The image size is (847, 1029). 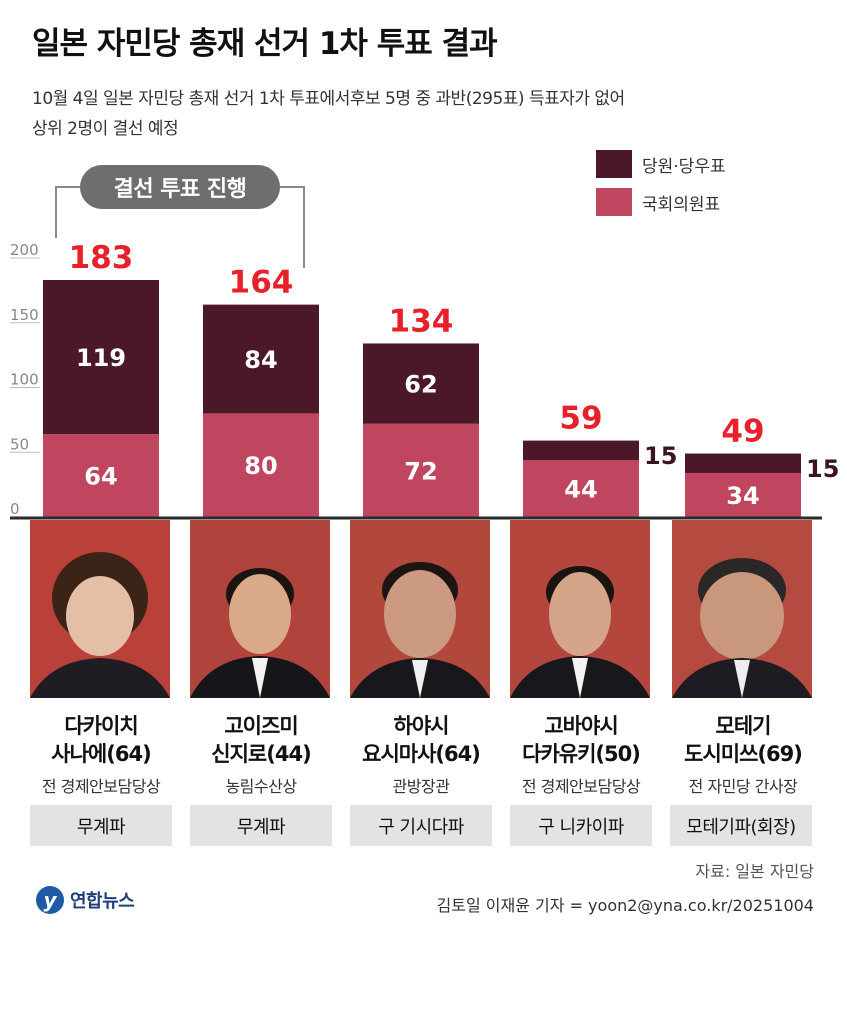 I want to click on label-party-4: 15, so click(x=660, y=456).